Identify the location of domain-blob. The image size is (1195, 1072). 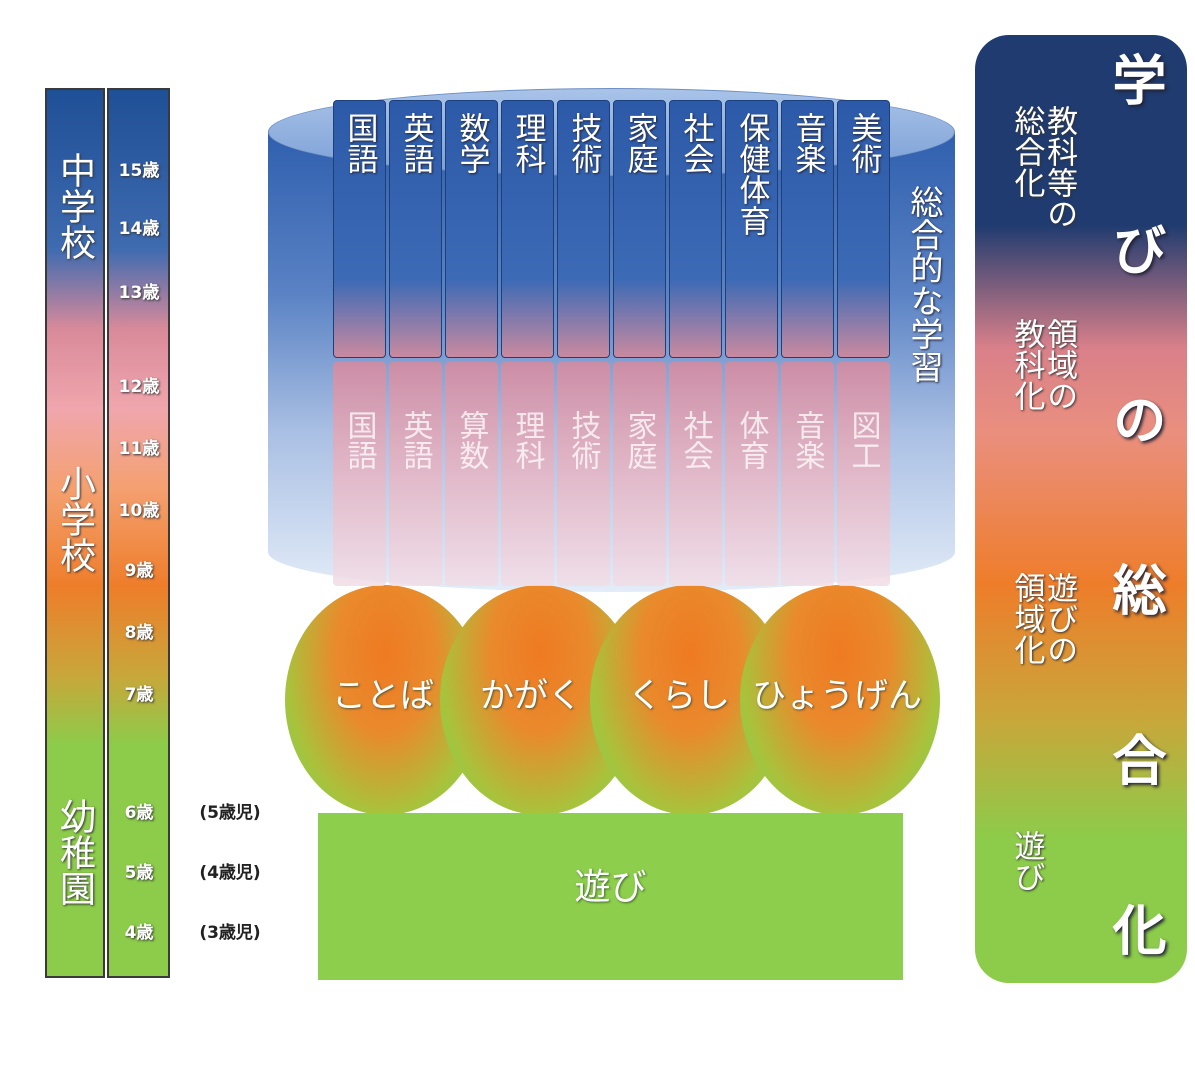
(840, 700).